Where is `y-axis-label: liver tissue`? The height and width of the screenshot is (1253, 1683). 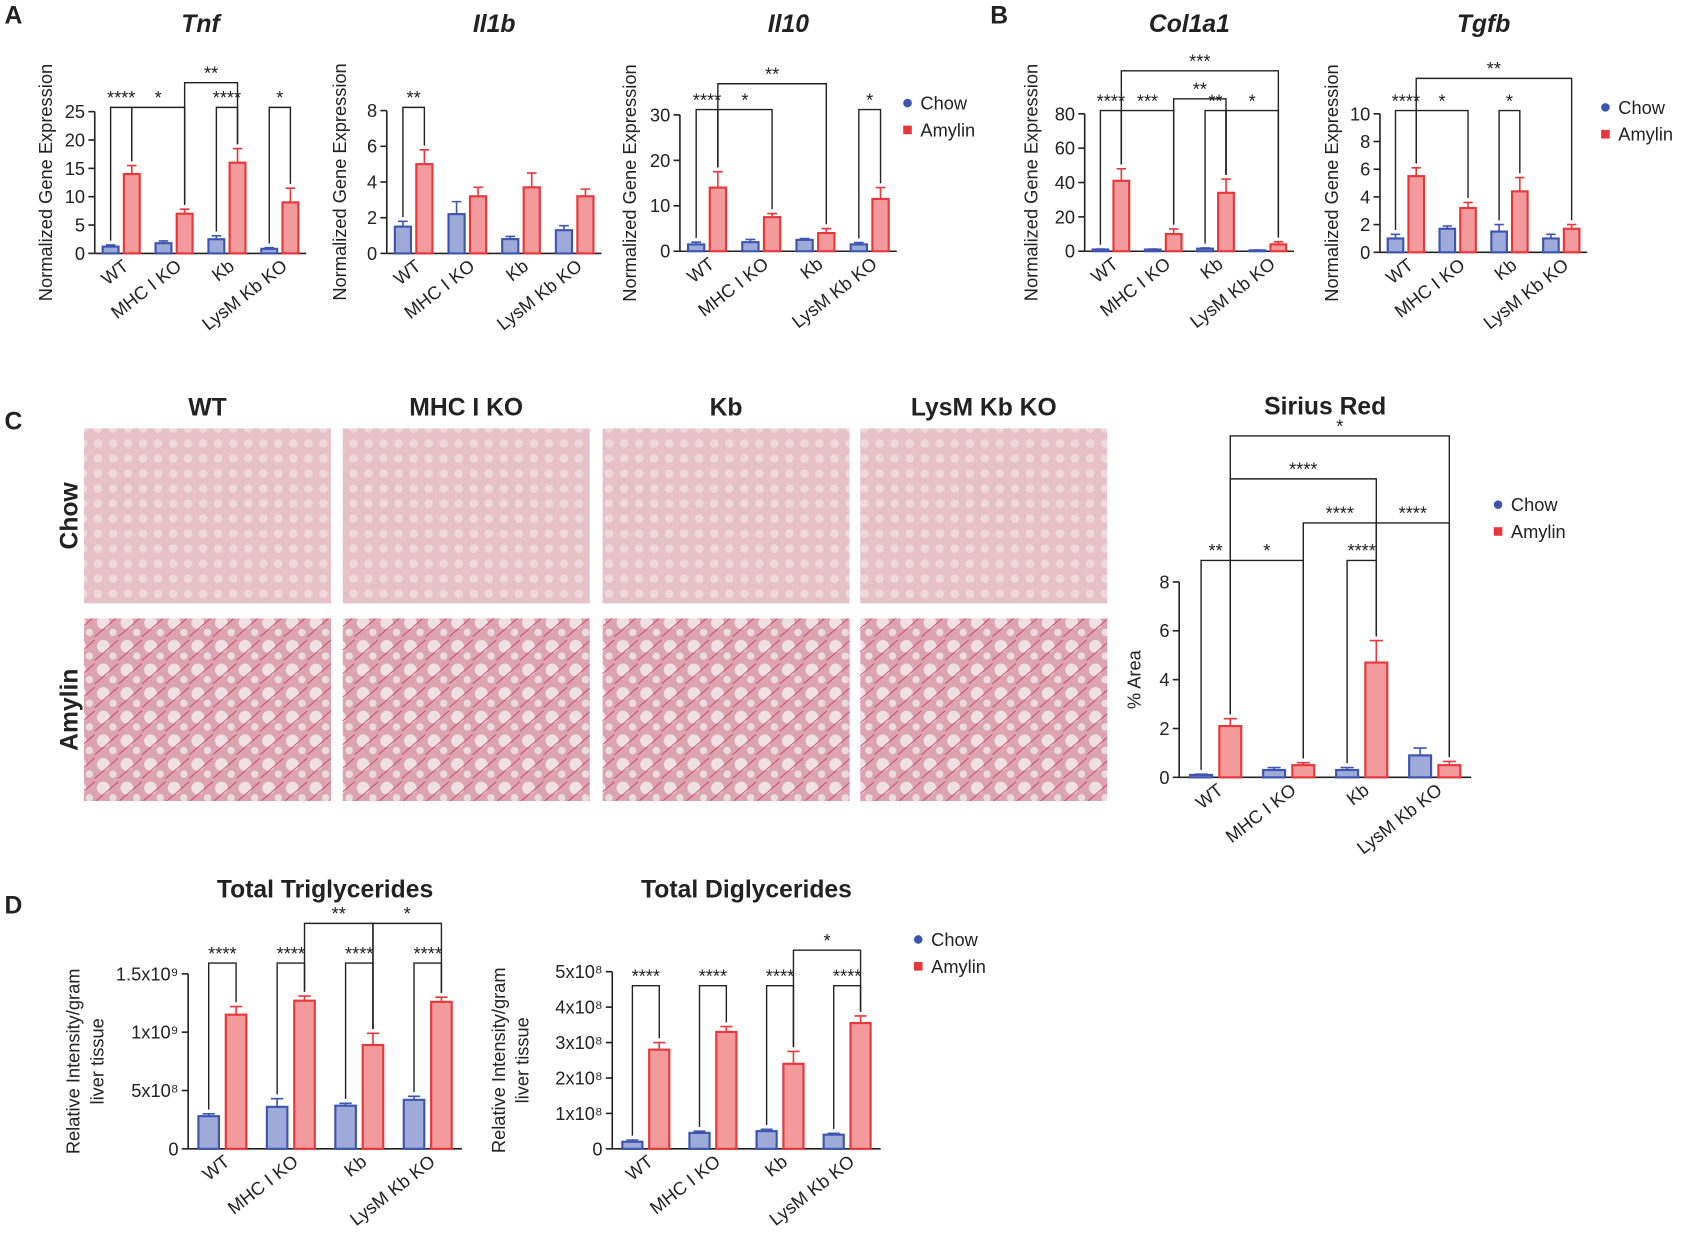
y-axis-label: liver tissue is located at coordinates (522, 1060).